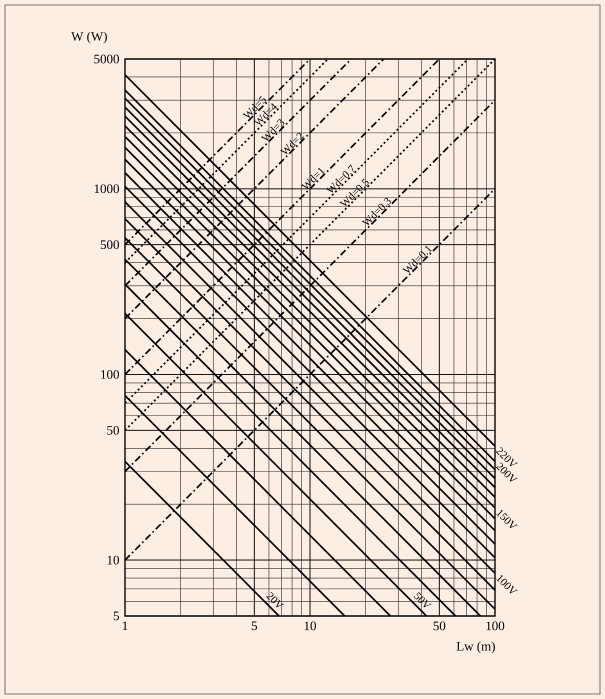  Describe the element at coordinates (89, 38) in the screenshot. I see `y-axis-title: W (W)` at that location.